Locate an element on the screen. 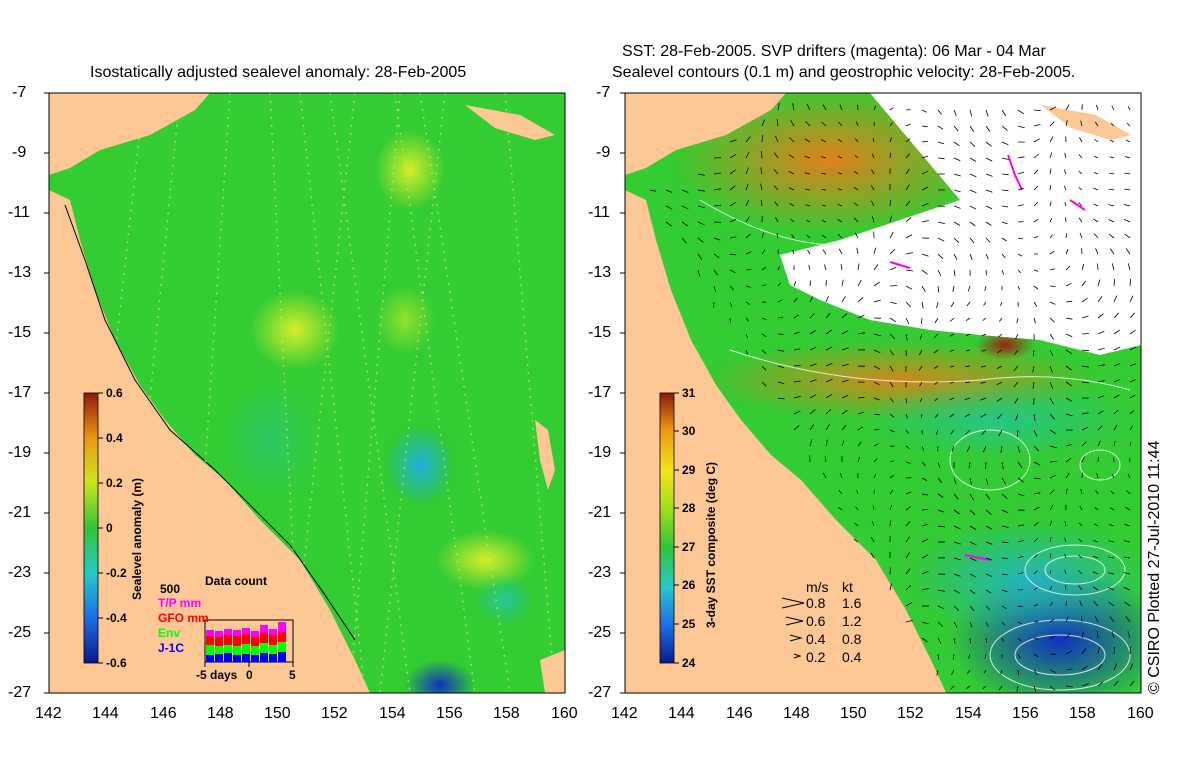 This screenshot has height=780, width=1200. data-count-title: Data count is located at coordinates (236, 581).